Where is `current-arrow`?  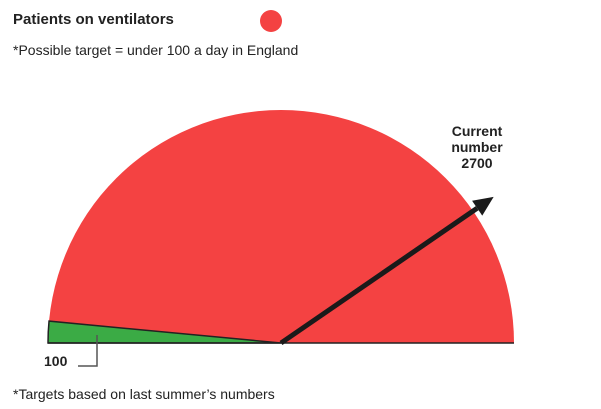 current-arrow is located at coordinates (386, 271).